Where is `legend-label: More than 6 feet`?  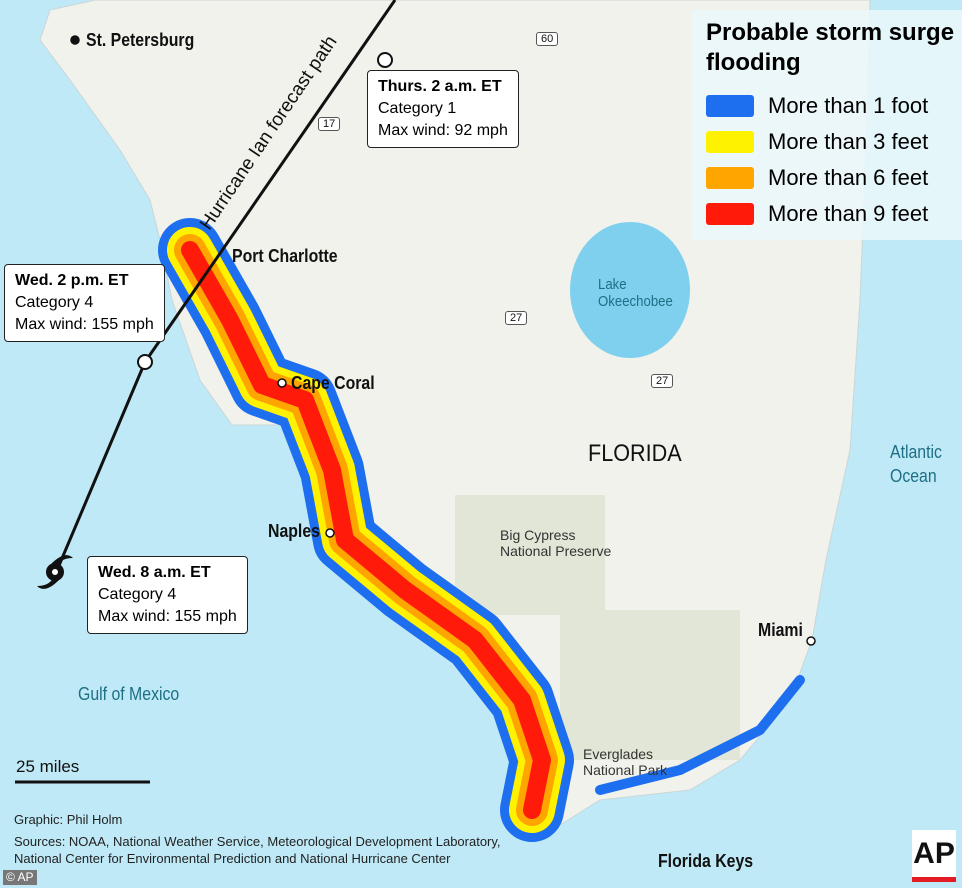 legend-label: More than 6 feet is located at coordinates (848, 177).